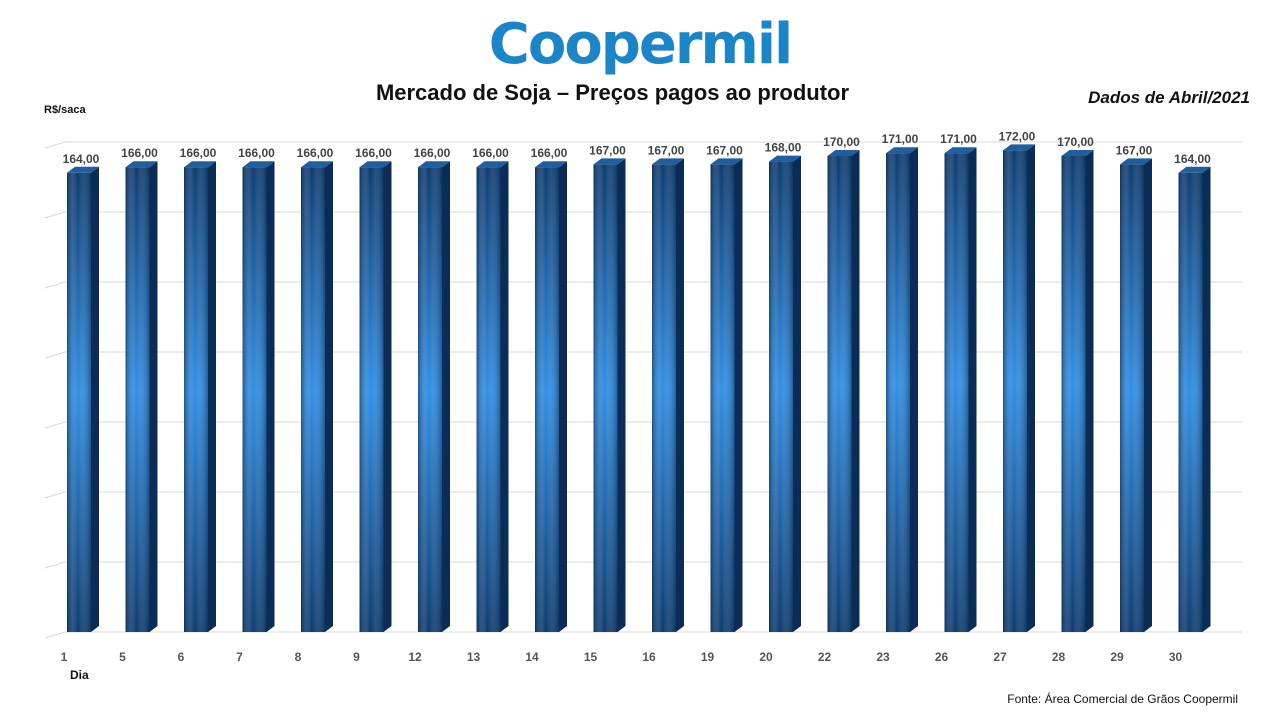 The height and width of the screenshot is (720, 1280). Describe the element at coordinates (1117, 657) in the screenshot. I see `x-tick-label: 29` at that location.